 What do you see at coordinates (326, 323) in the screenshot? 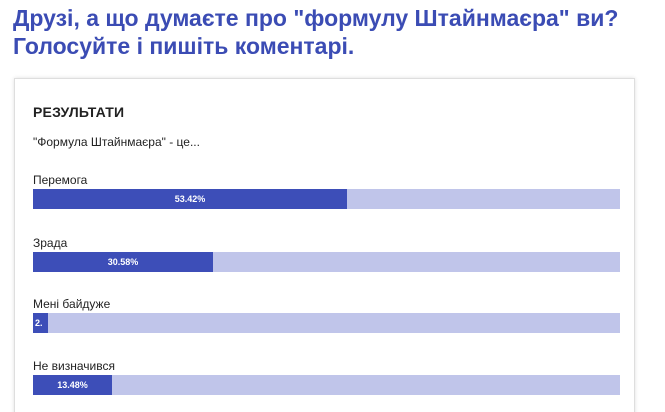
I see `poll-bar-track: 2.` at bounding box center [326, 323].